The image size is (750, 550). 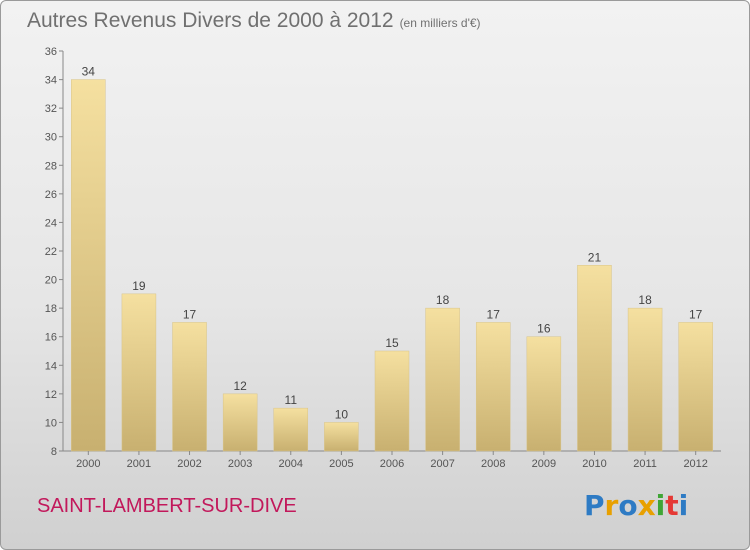 What do you see at coordinates (89, 72) in the screenshot?
I see `value-label-2000: 34` at bounding box center [89, 72].